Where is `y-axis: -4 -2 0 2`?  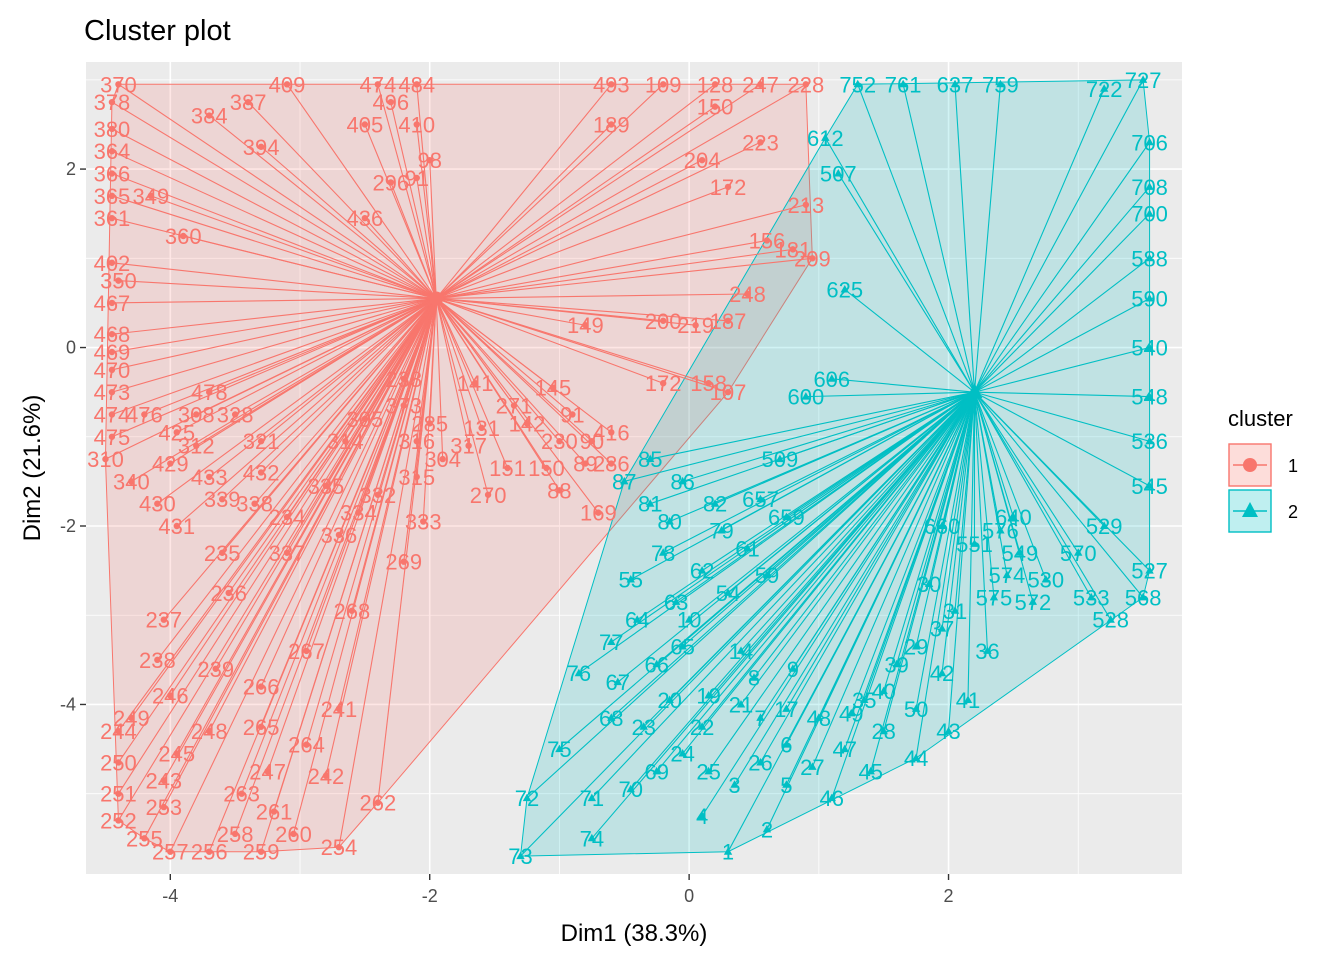
y-axis: -4 -2 0 2 is located at coordinates (73, 436).